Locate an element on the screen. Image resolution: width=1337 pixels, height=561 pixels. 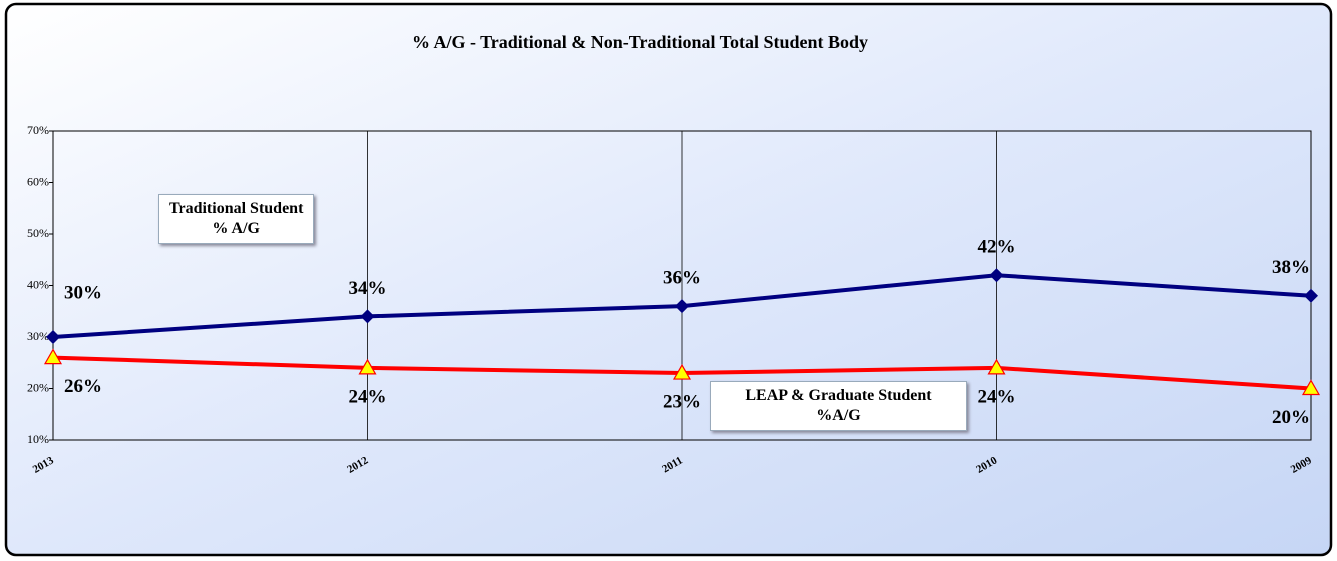
y-tick-label: 20% is located at coordinates (38, 387).